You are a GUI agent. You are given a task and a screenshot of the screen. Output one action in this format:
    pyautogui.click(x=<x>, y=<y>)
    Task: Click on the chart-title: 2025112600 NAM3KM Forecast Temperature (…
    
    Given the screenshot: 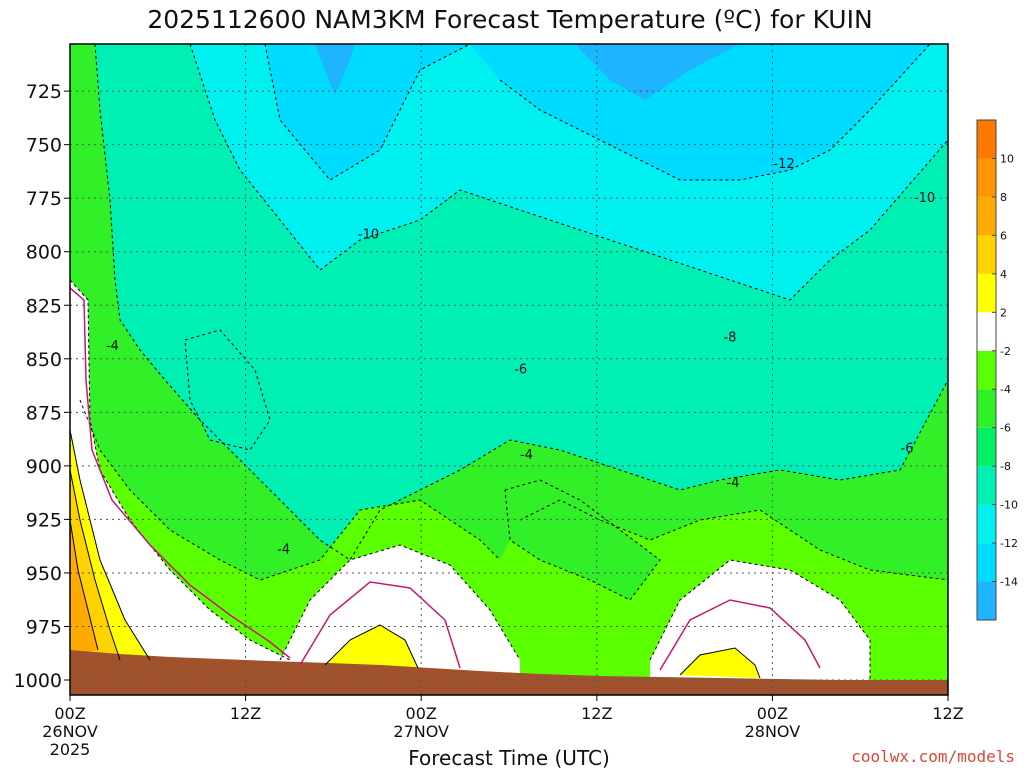 What is the action you would take?
    pyautogui.click(x=509, y=19)
    